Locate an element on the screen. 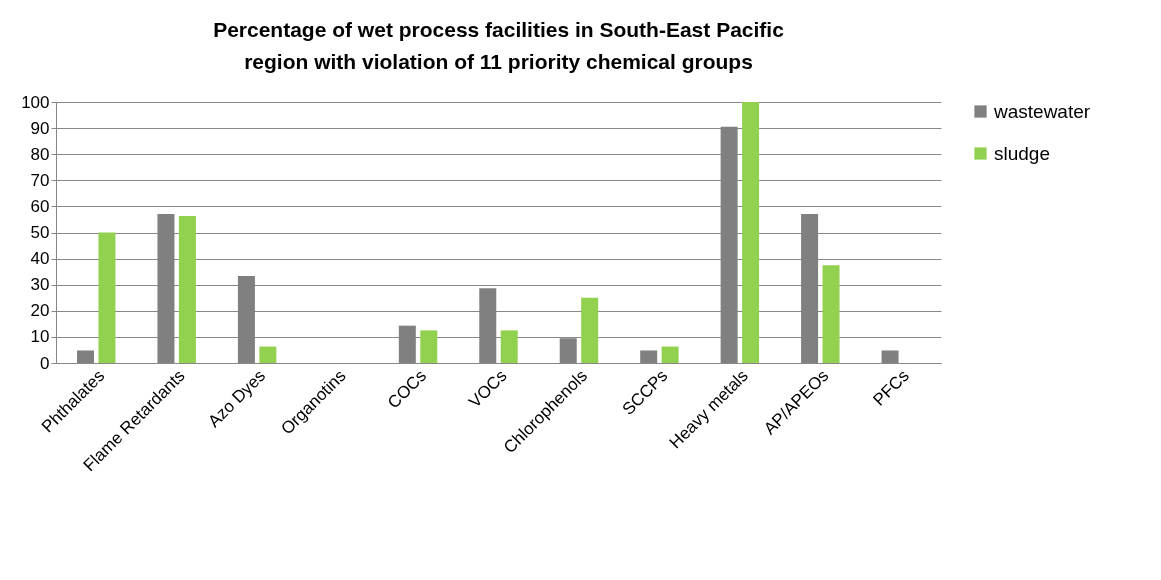 The height and width of the screenshot is (580, 1161). y-tick-label: 90 is located at coordinates (40, 128).